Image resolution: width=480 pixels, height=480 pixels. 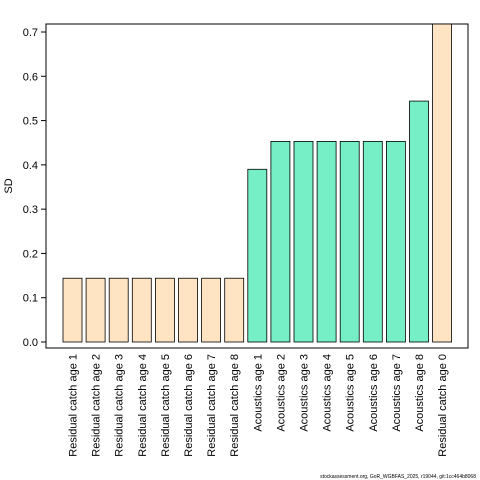 What do you see at coordinates (30, 166) in the screenshot?
I see `y-tick-label-4: 0.4` at bounding box center [30, 166].